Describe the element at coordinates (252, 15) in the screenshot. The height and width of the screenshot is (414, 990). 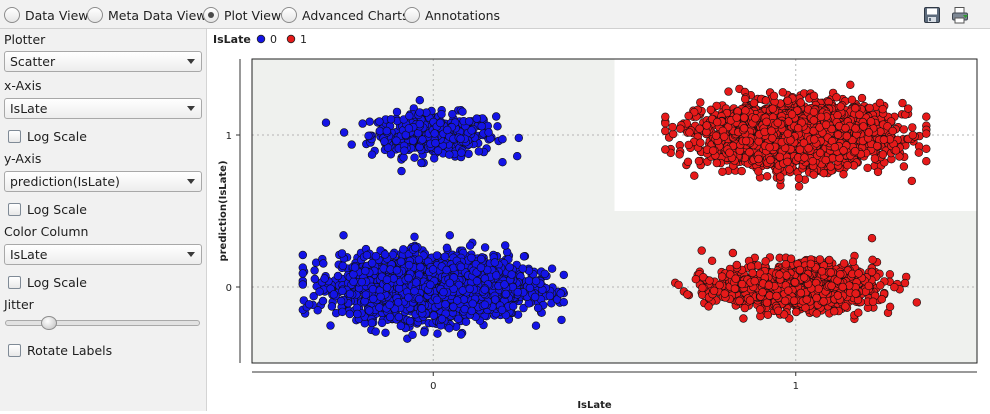
I see `tab-label: Plot View` at that location.